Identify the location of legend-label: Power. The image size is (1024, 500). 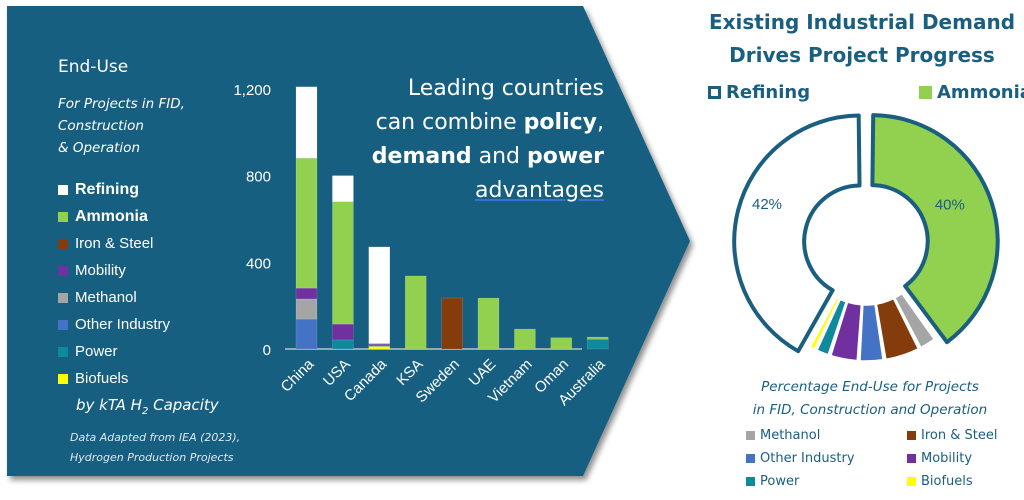
(96, 351).